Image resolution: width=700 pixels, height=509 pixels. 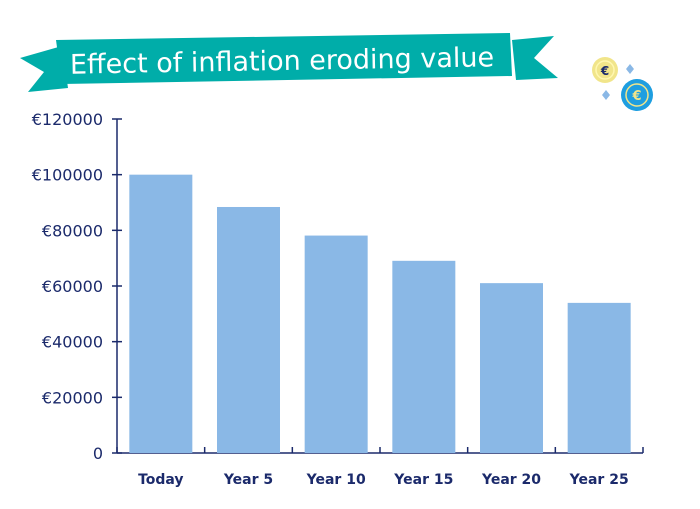 I want to click on y-tick-label: €100000, so click(x=67, y=175).